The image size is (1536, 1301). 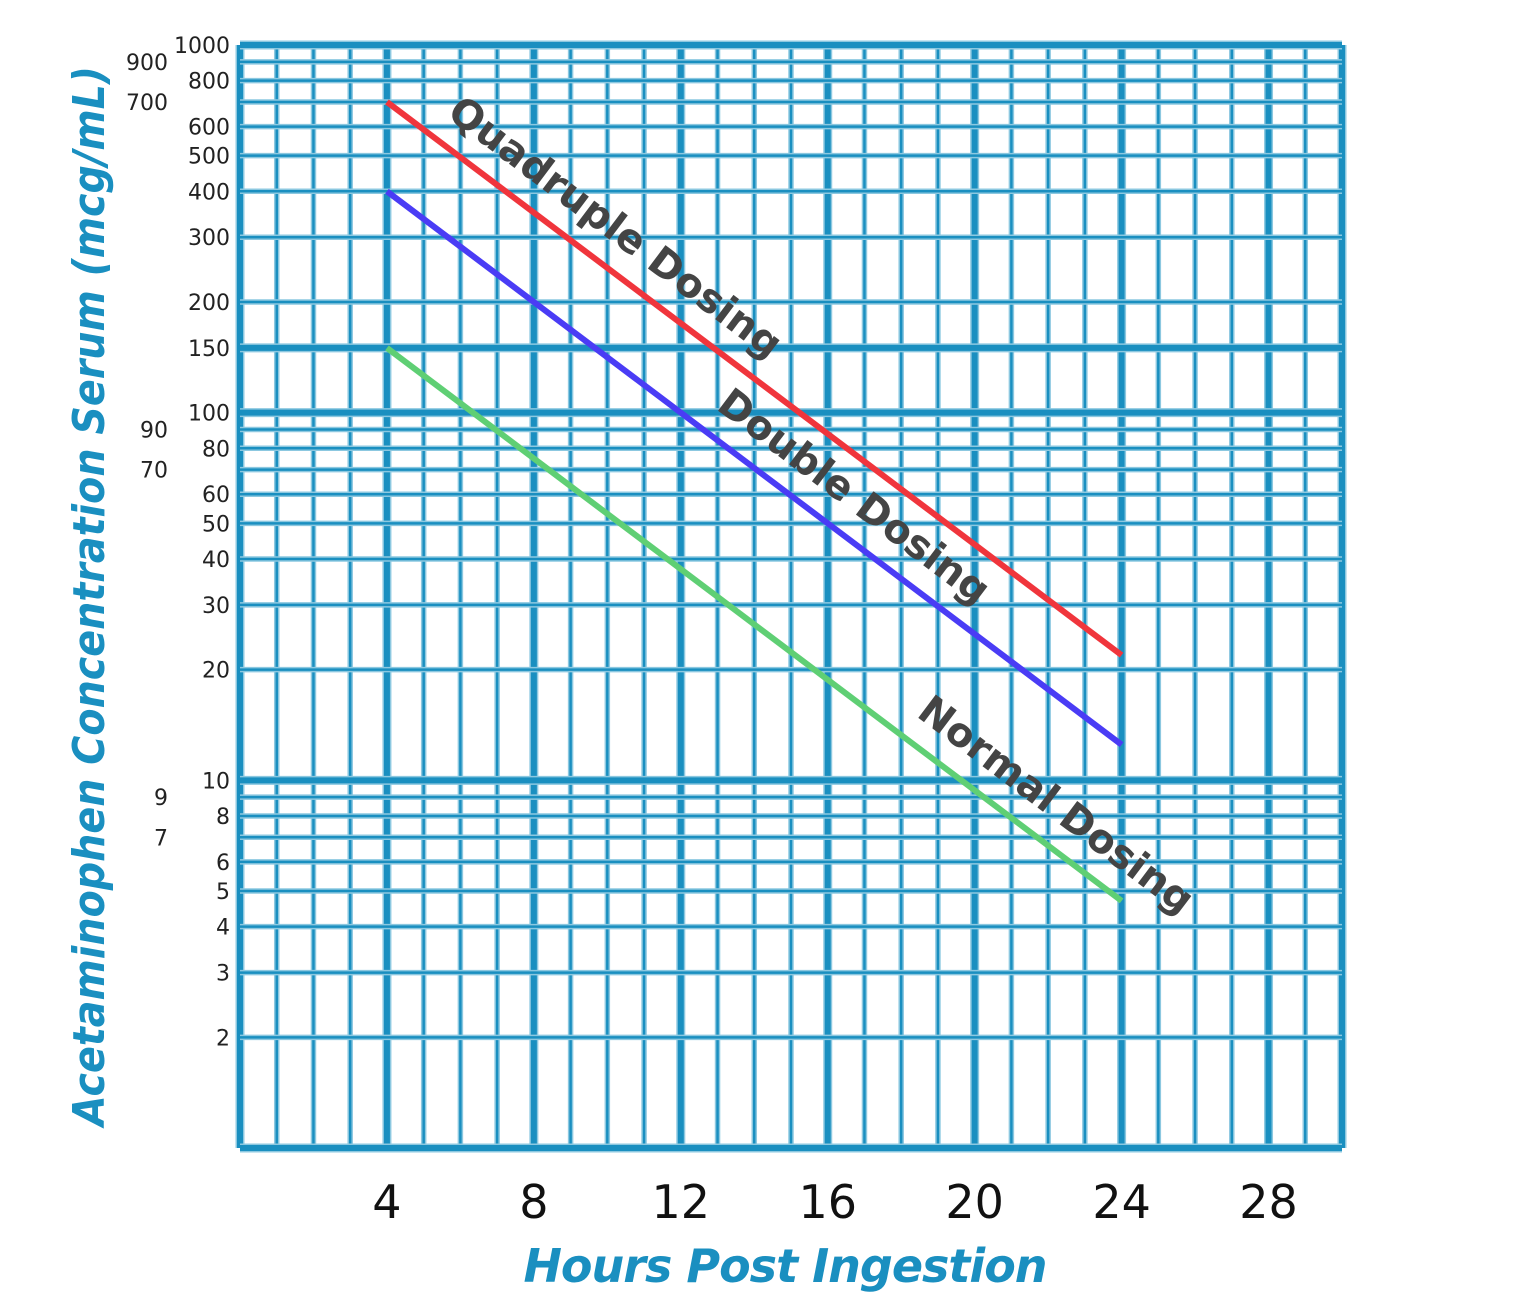 I want to click on x-tick-label: 12, so click(x=681, y=1202).